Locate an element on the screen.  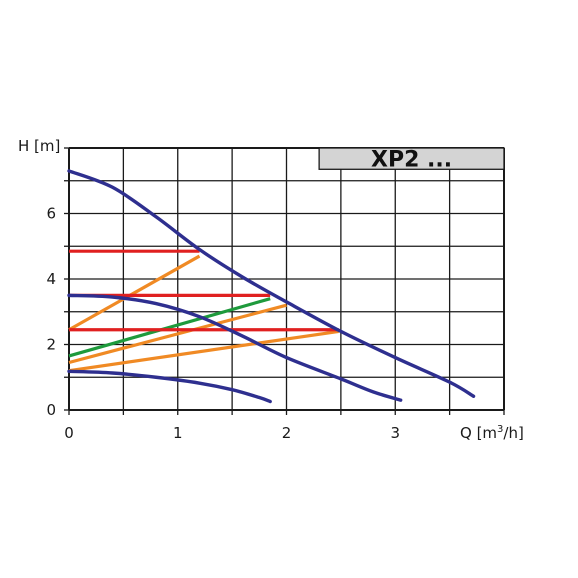
series-line-auto-curve is located at coordinates (169, 327).